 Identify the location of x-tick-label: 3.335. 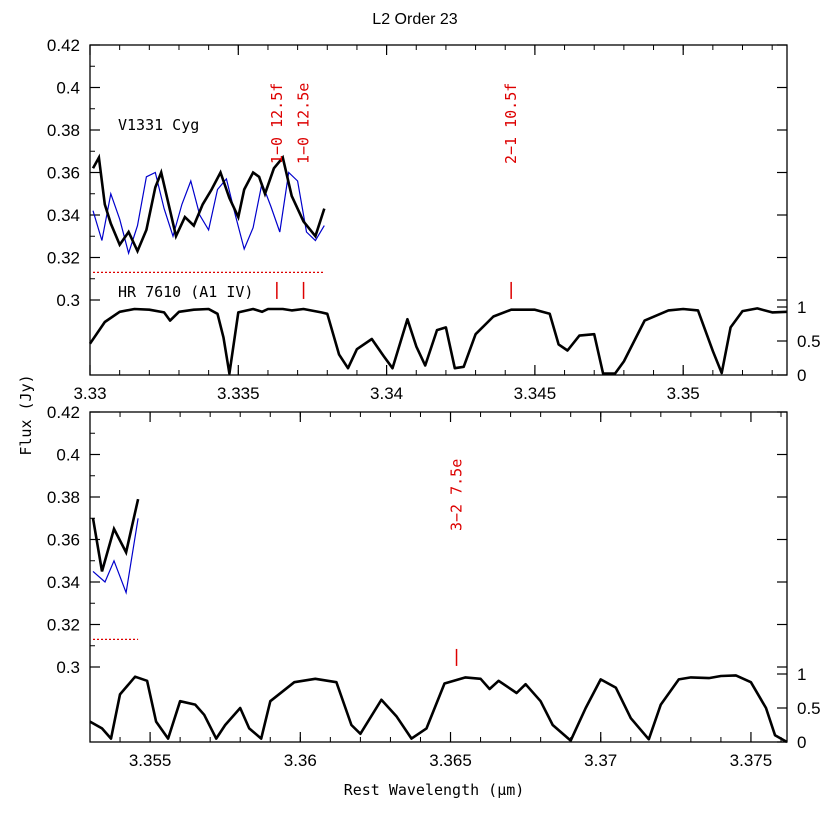
(238, 393).